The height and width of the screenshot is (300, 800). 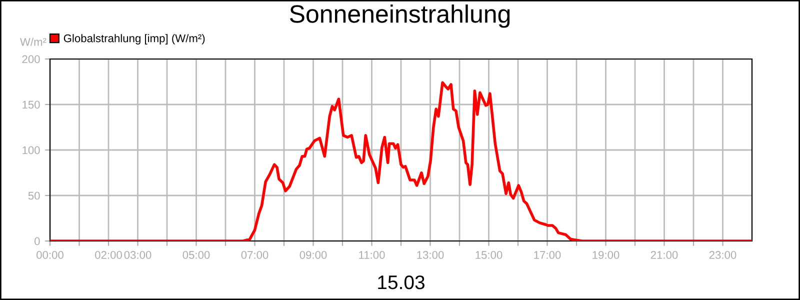 I want to click on x-tick-label: 23:00, so click(x=722, y=255).